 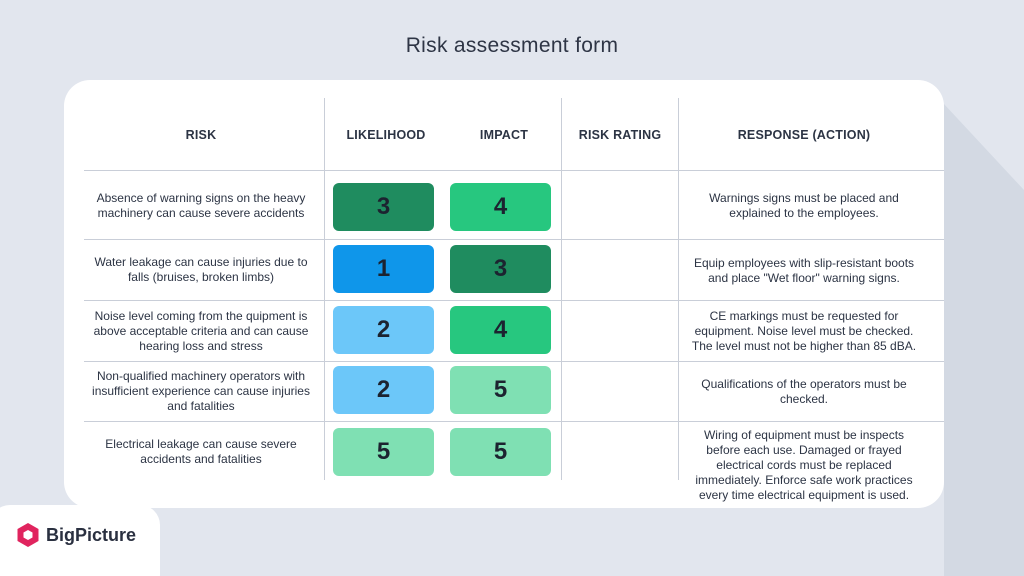 What do you see at coordinates (620, 135) in the screenshot?
I see `header-risk-rating: RISK RATING` at bounding box center [620, 135].